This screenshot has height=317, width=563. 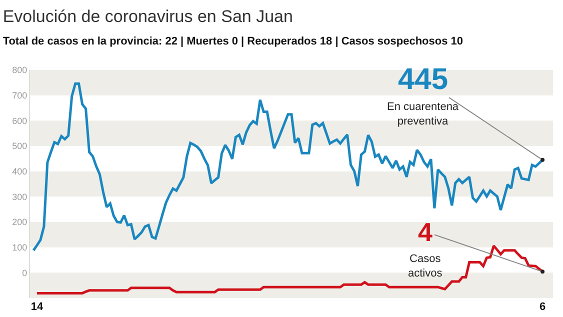 What do you see at coordinates (20, 95) in the screenshot?
I see `y-tick-label: 700` at bounding box center [20, 95].